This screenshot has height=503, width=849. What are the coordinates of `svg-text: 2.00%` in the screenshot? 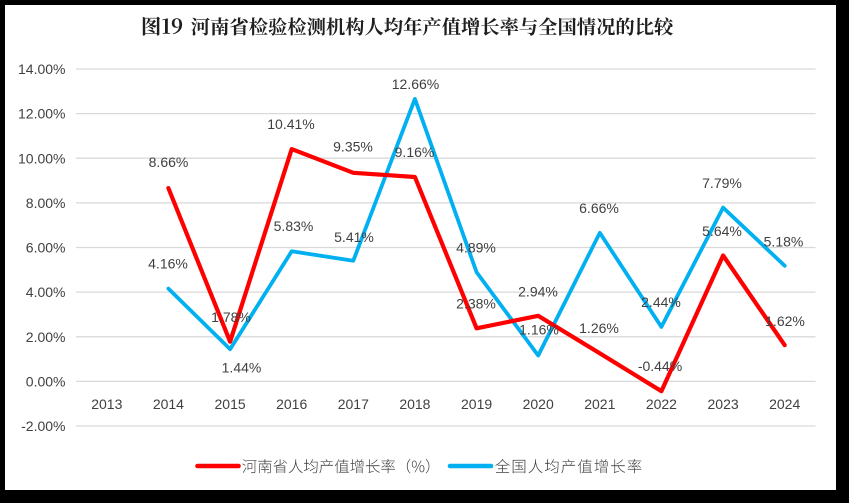 It's located at (46, 337).